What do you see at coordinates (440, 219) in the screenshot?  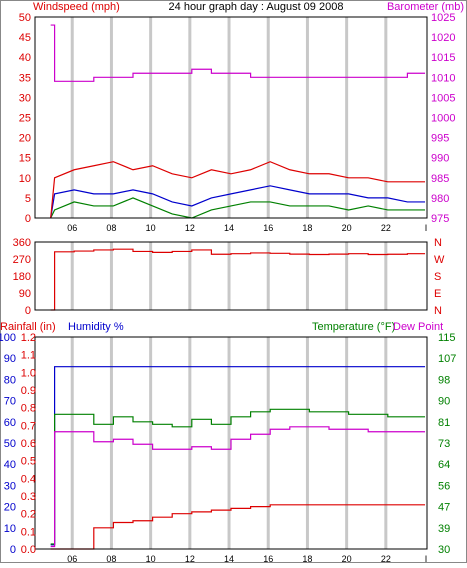 I see `y-tick-label: 975` at bounding box center [440, 219].